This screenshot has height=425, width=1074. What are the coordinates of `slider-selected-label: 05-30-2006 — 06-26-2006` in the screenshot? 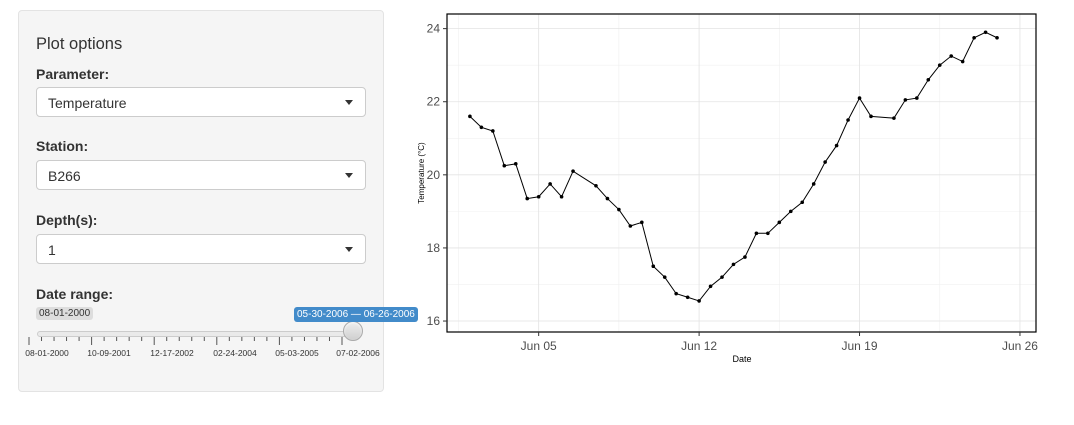 It's located at (356, 314).